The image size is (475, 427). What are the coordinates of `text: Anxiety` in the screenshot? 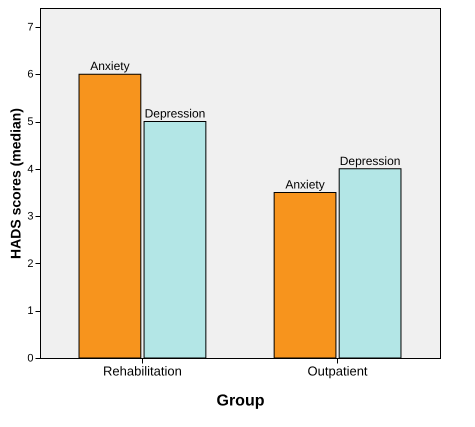 It's located at (305, 184).